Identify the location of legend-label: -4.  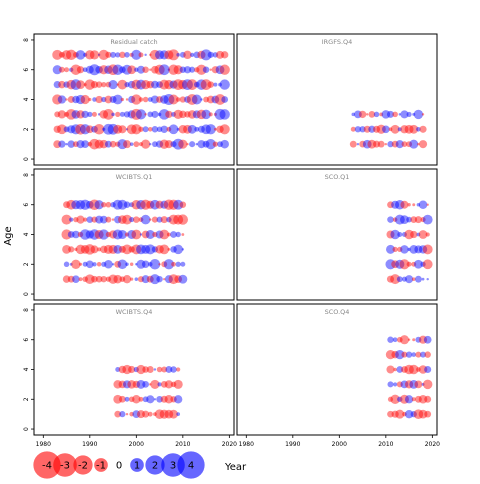
(47, 466).